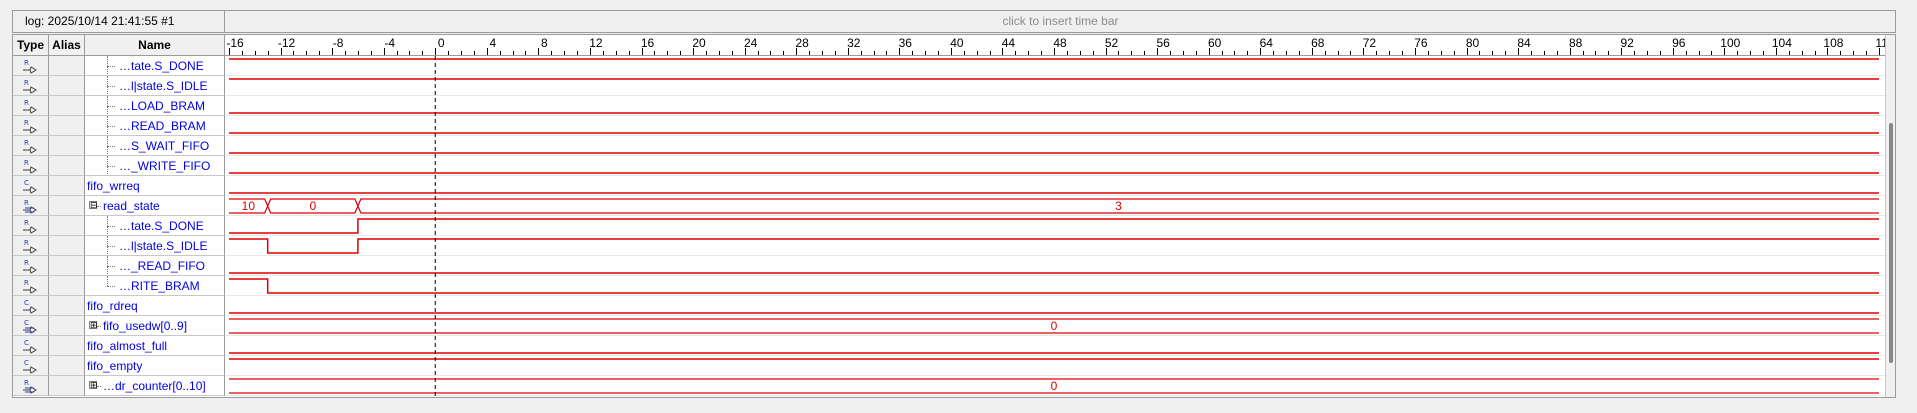 The image size is (1917, 413). What do you see at coordinates (249, 206) in the screenshot?
I see `bus-value-label: 10` at bounding box center [249, 206].